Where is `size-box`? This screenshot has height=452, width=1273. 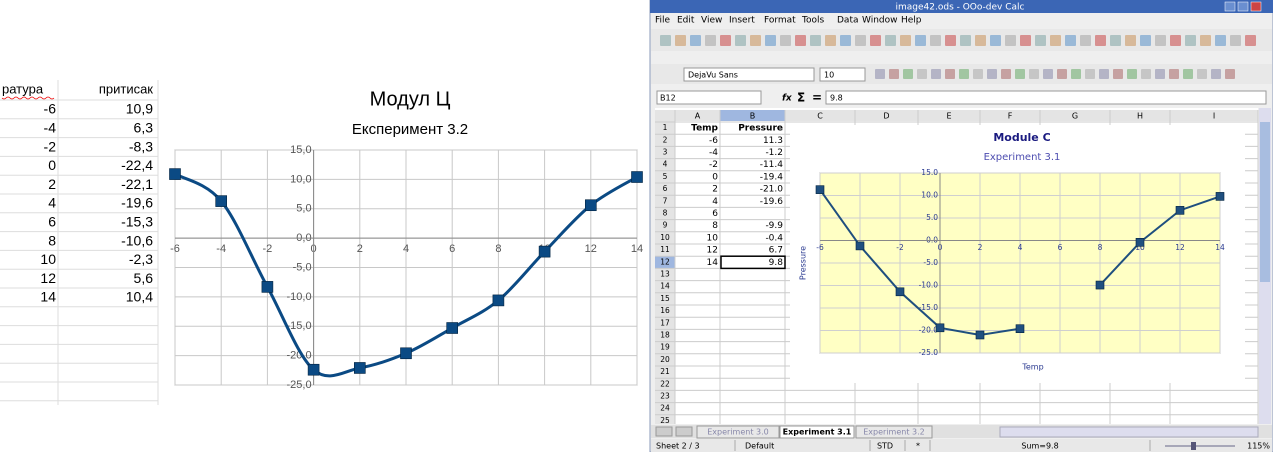 size-box is located at coordinates (842, 74).